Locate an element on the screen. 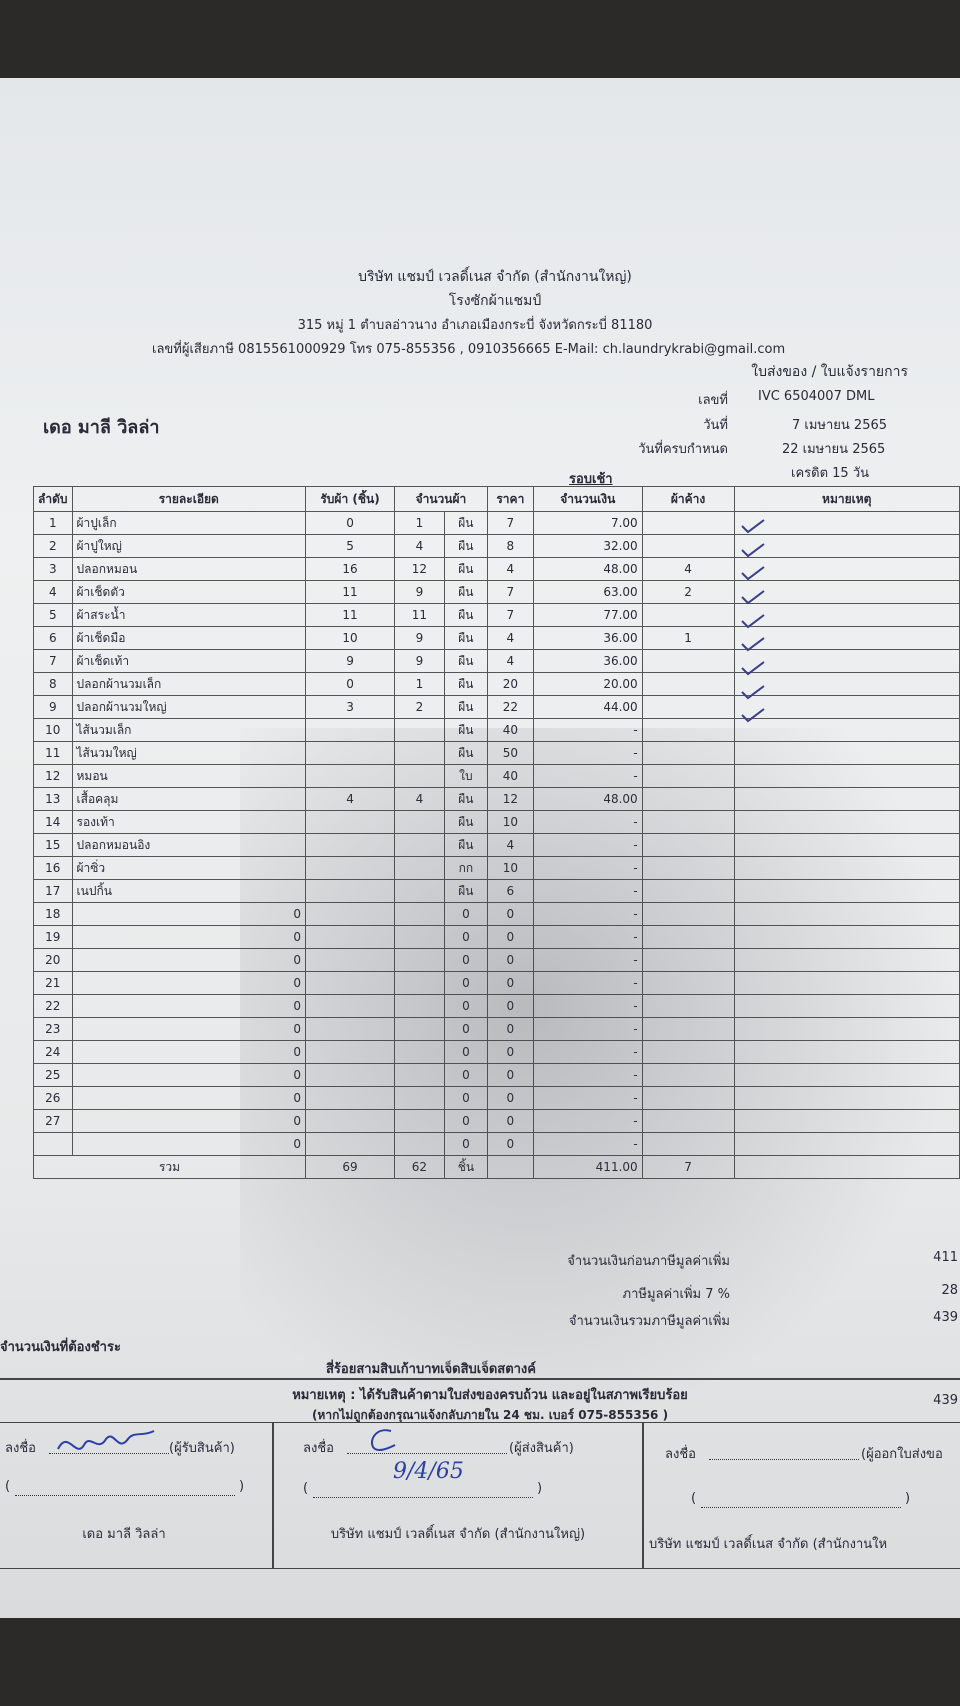  summary-label: ภาษีมูลค่าเพิ่ม 7 % is located at coordinates (676, 1294).